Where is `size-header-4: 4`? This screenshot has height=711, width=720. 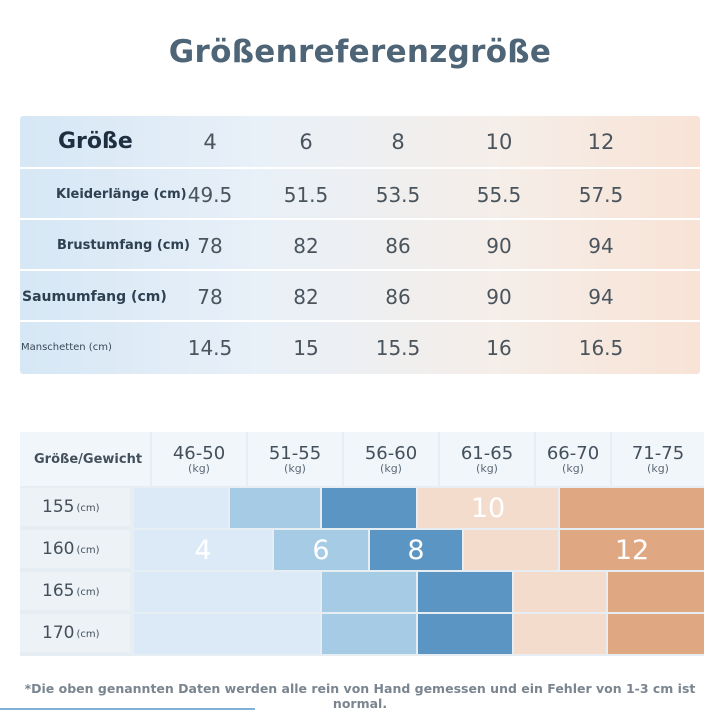
size-header-4: 4 is located at coordinates (210, 141).